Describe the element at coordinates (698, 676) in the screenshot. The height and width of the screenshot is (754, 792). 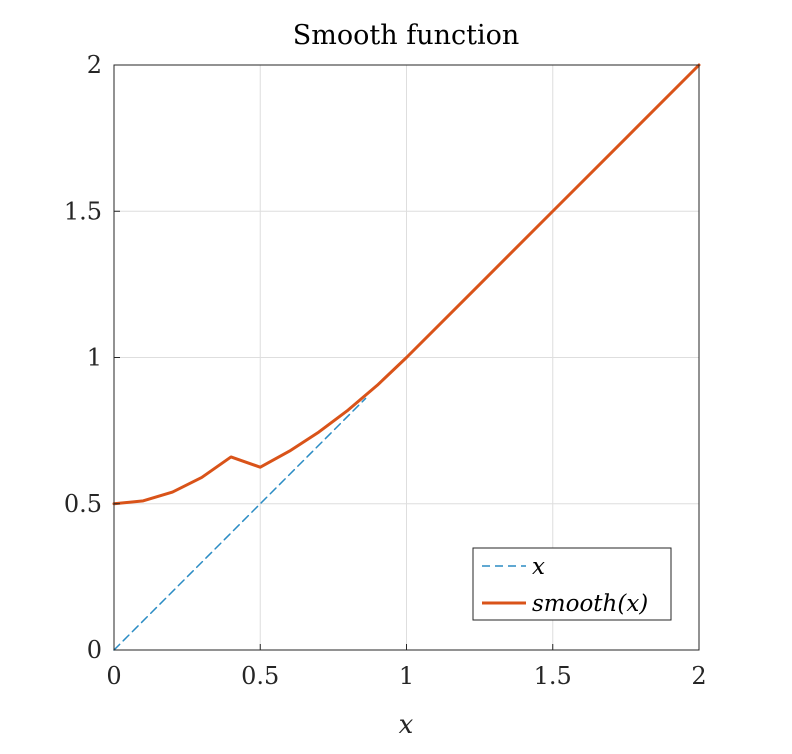
I see `x-tick-label: 2` at that location.